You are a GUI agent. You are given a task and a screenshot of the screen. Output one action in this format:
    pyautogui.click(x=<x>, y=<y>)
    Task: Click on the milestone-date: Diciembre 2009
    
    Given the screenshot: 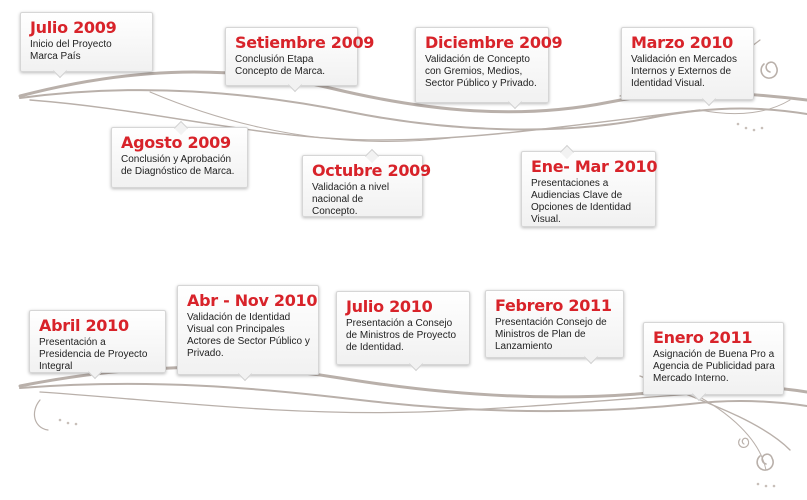 What is the action you would take?
    pyautogui.click(x=494, y=42)
    